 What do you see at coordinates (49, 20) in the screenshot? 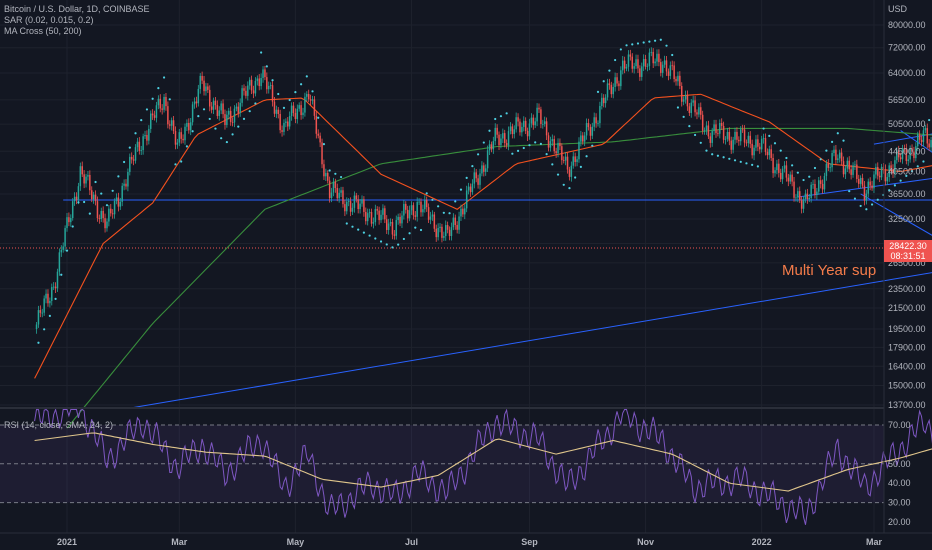
I see `legend-sar: SAR (0.02, 0.015, 0.2)` at bounding box center [49, 20].